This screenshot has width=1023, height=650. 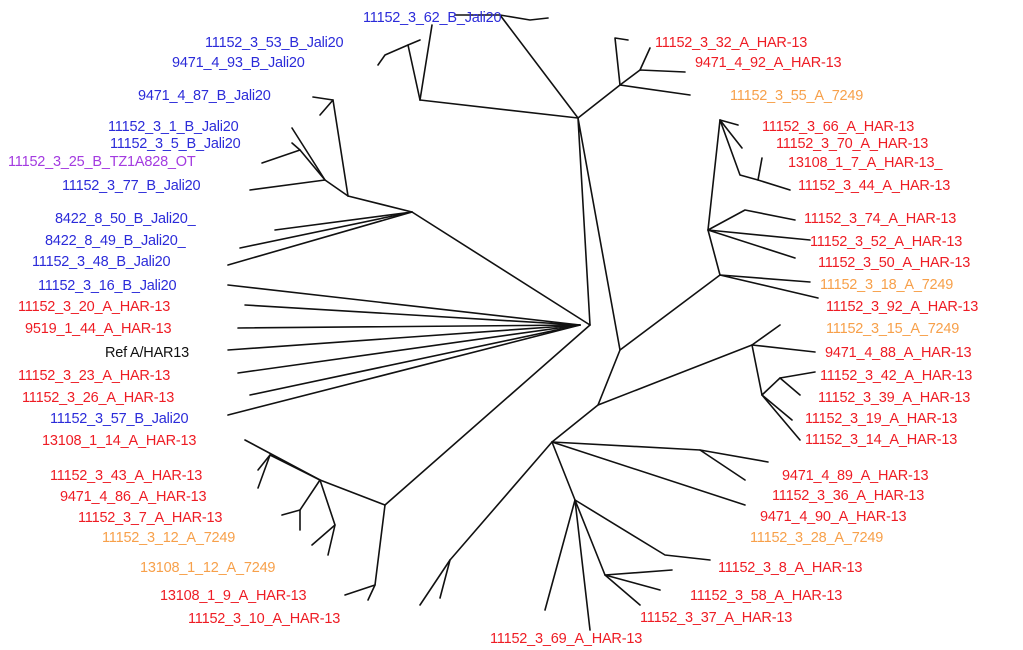 What do you see at coordinates (865, 163) in the screenshot?
I see `leaf-label: 13108_1_7_A_HAR-13_` at bounding box center [865, 163].